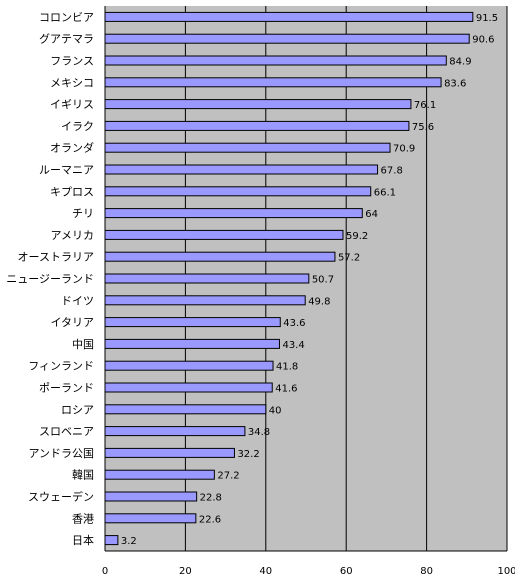 This screenshot has height=581, width=515. What do you see at coordinates (83, 540) in the screenshot?
I see `category-label: 日本` at bounding box center [83, 540].